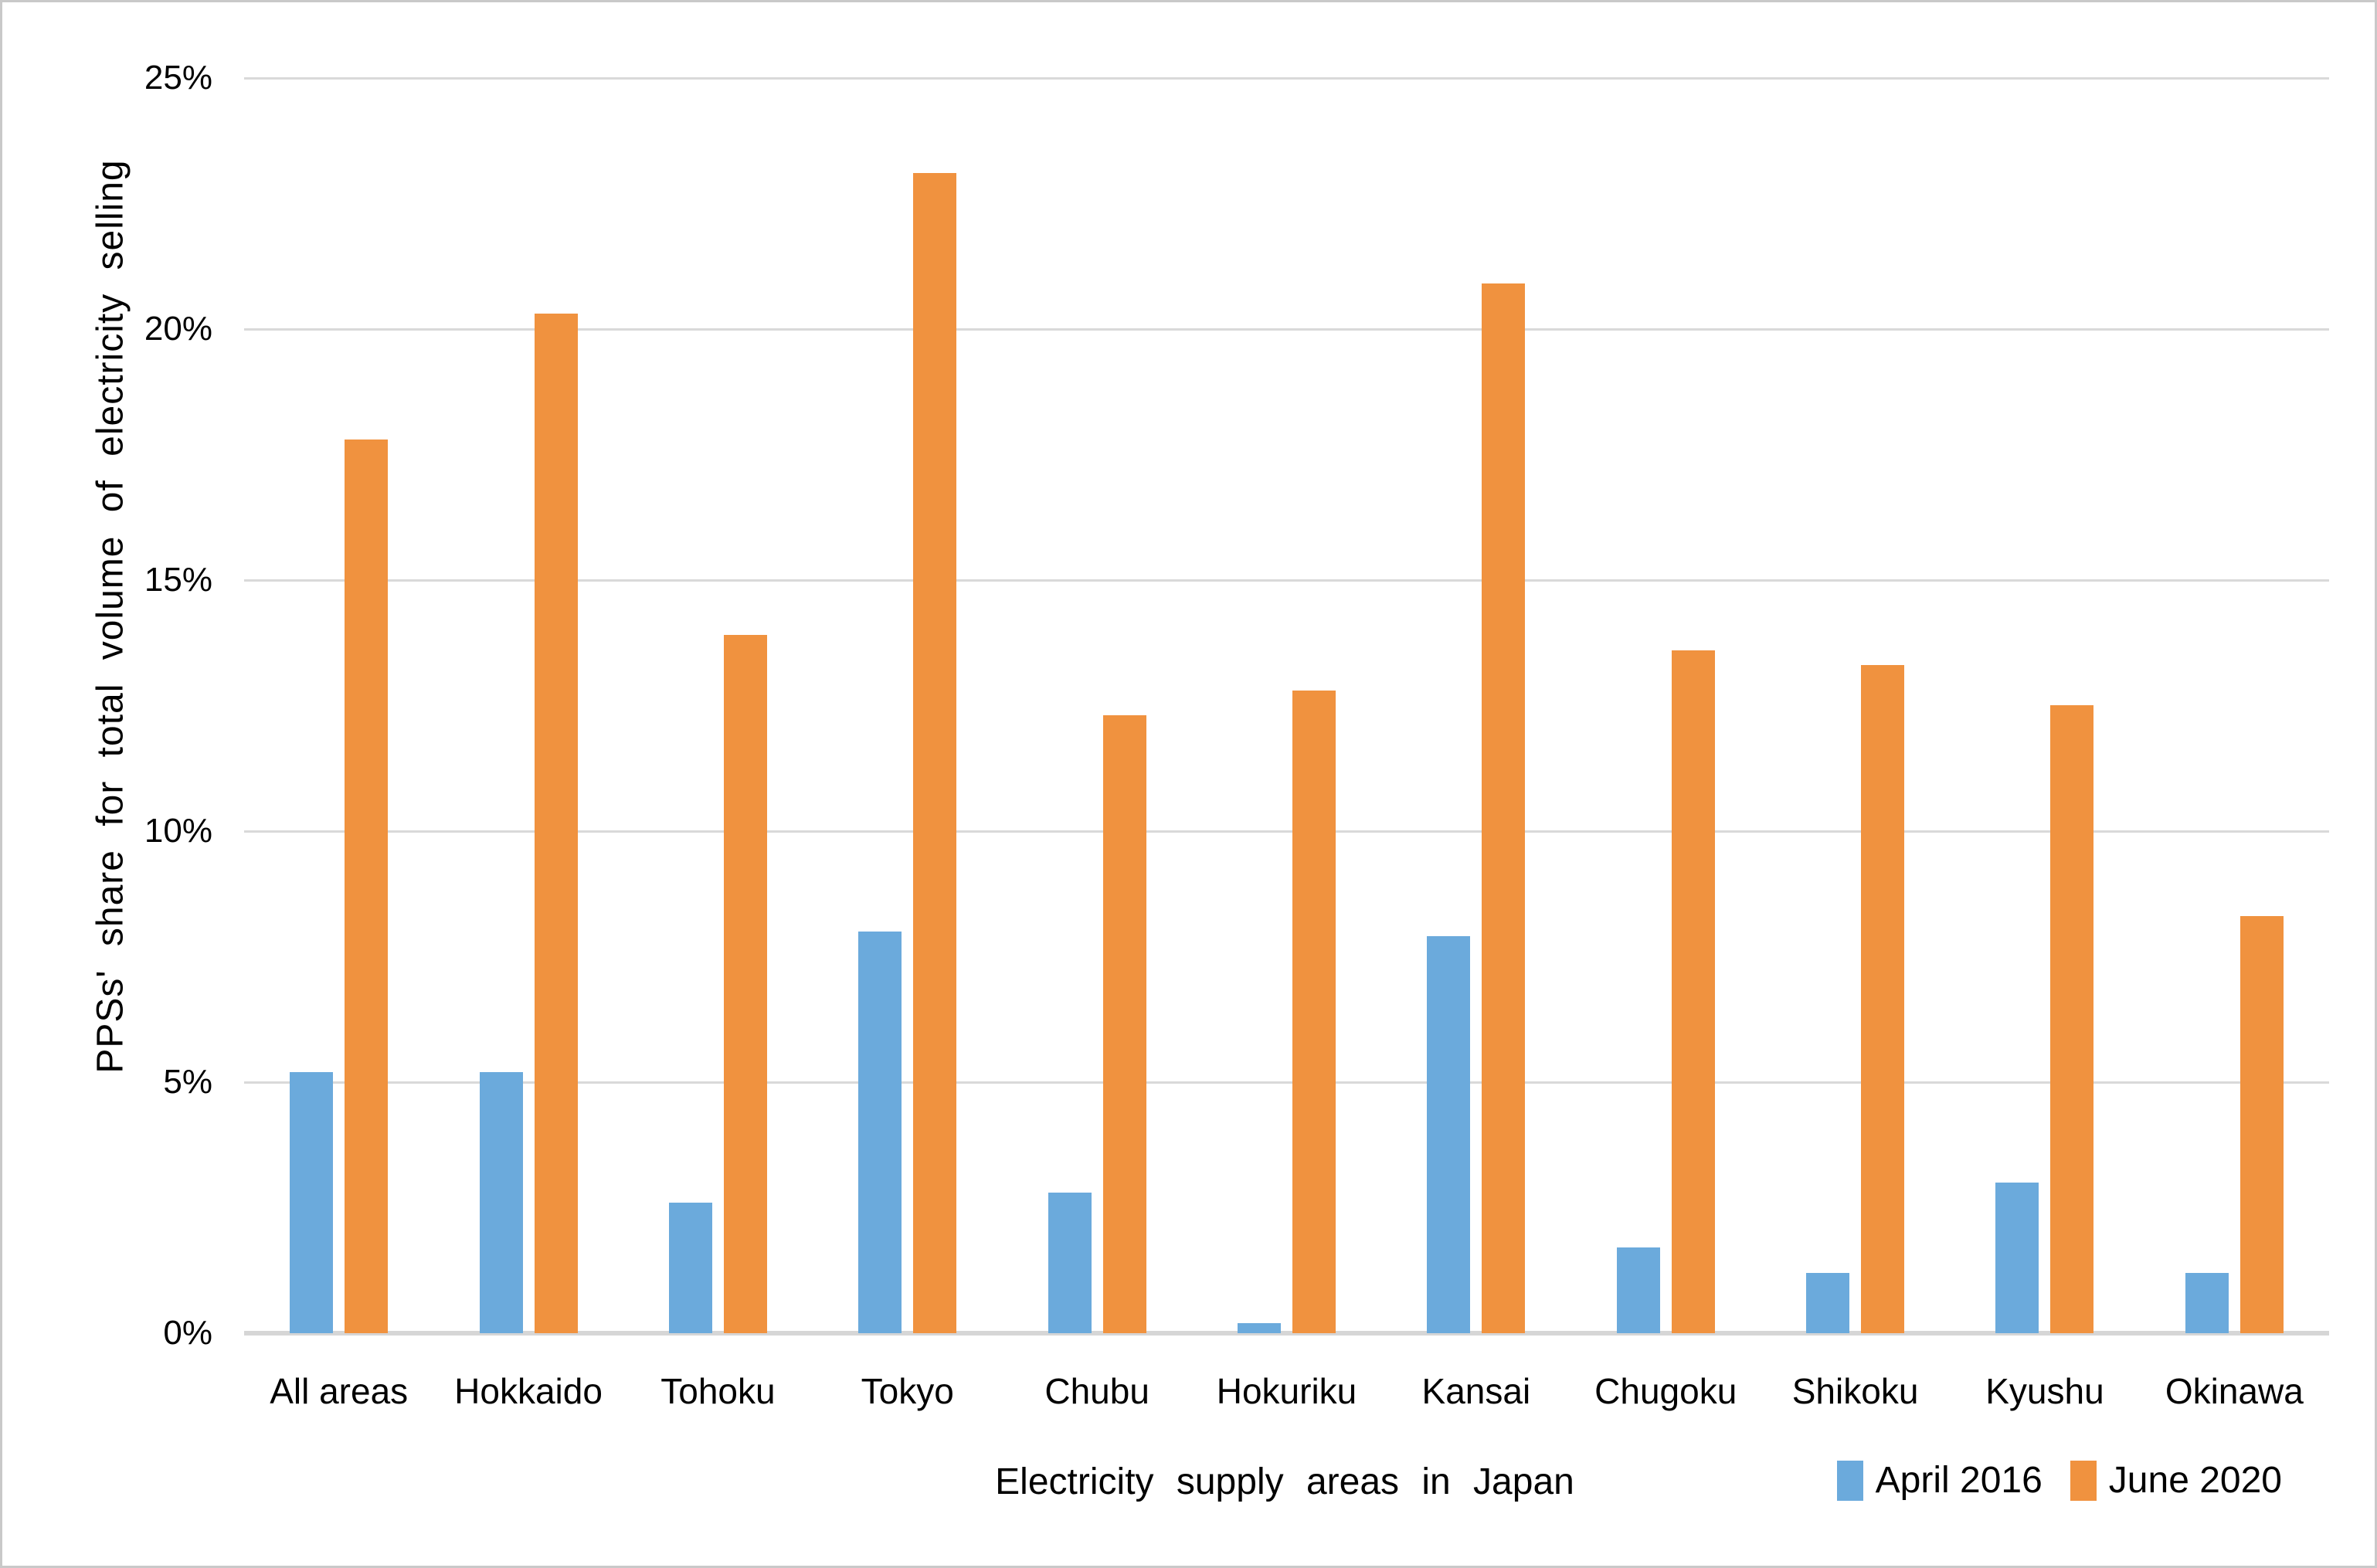 The height and width of the screenshot is (1568, 2377). What do you see at coordinates (2045, 1391) in the screenshot?
I see `x-category-label: Kyushu` at bounding box center [2045, 1391].